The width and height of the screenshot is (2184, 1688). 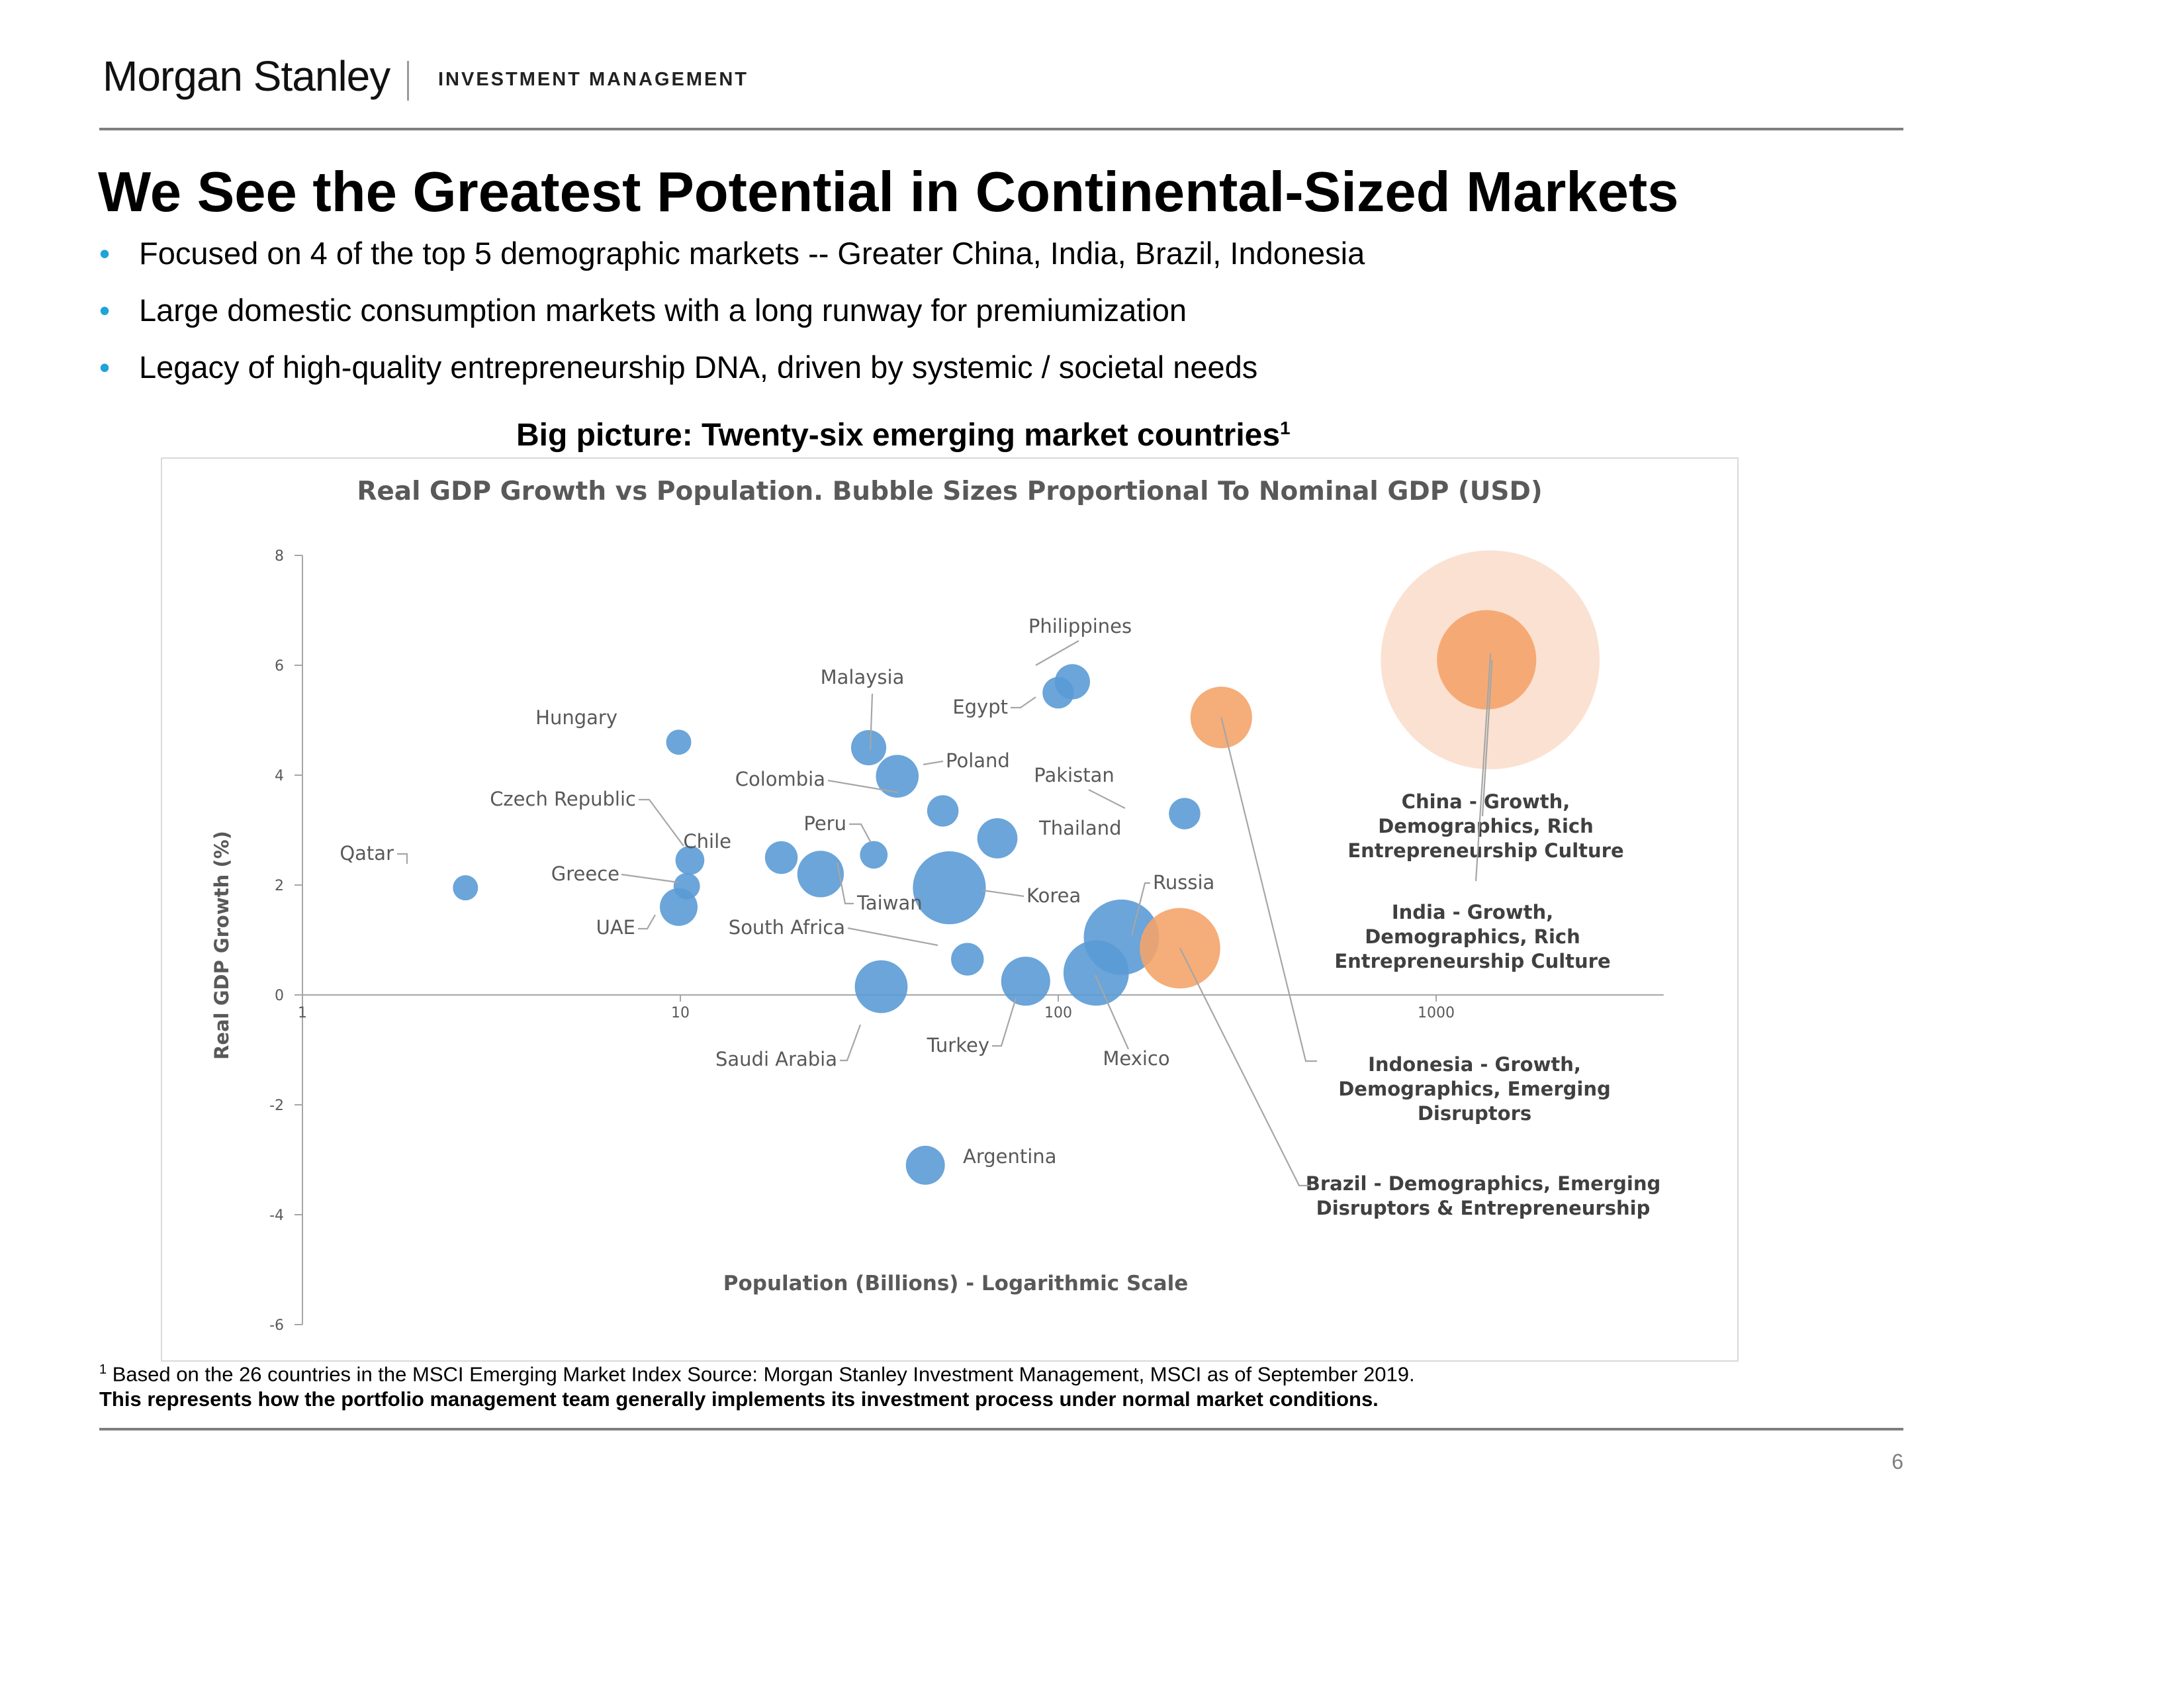 What do you see at coordinates (897, 776) in the screenshot?
I see `bubble-poland` at bounding box center [897, 776].